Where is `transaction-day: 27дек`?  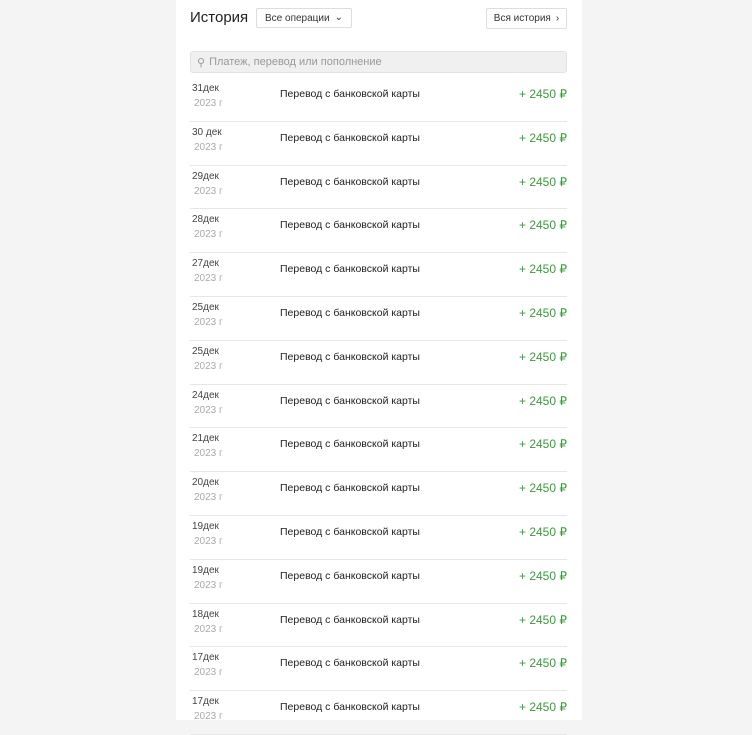
transaction-day: 27дек is located at coordinates (205, 264).